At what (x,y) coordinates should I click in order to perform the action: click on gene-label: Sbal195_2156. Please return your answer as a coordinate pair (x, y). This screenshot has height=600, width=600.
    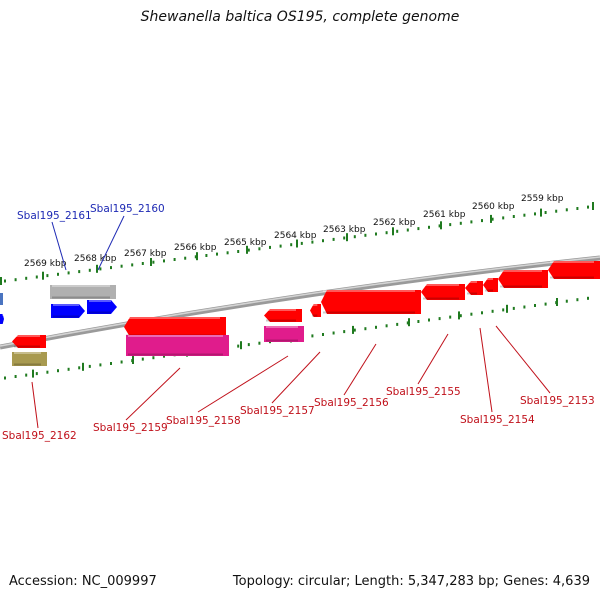
    Looking at the image, I should click on (351, 403).